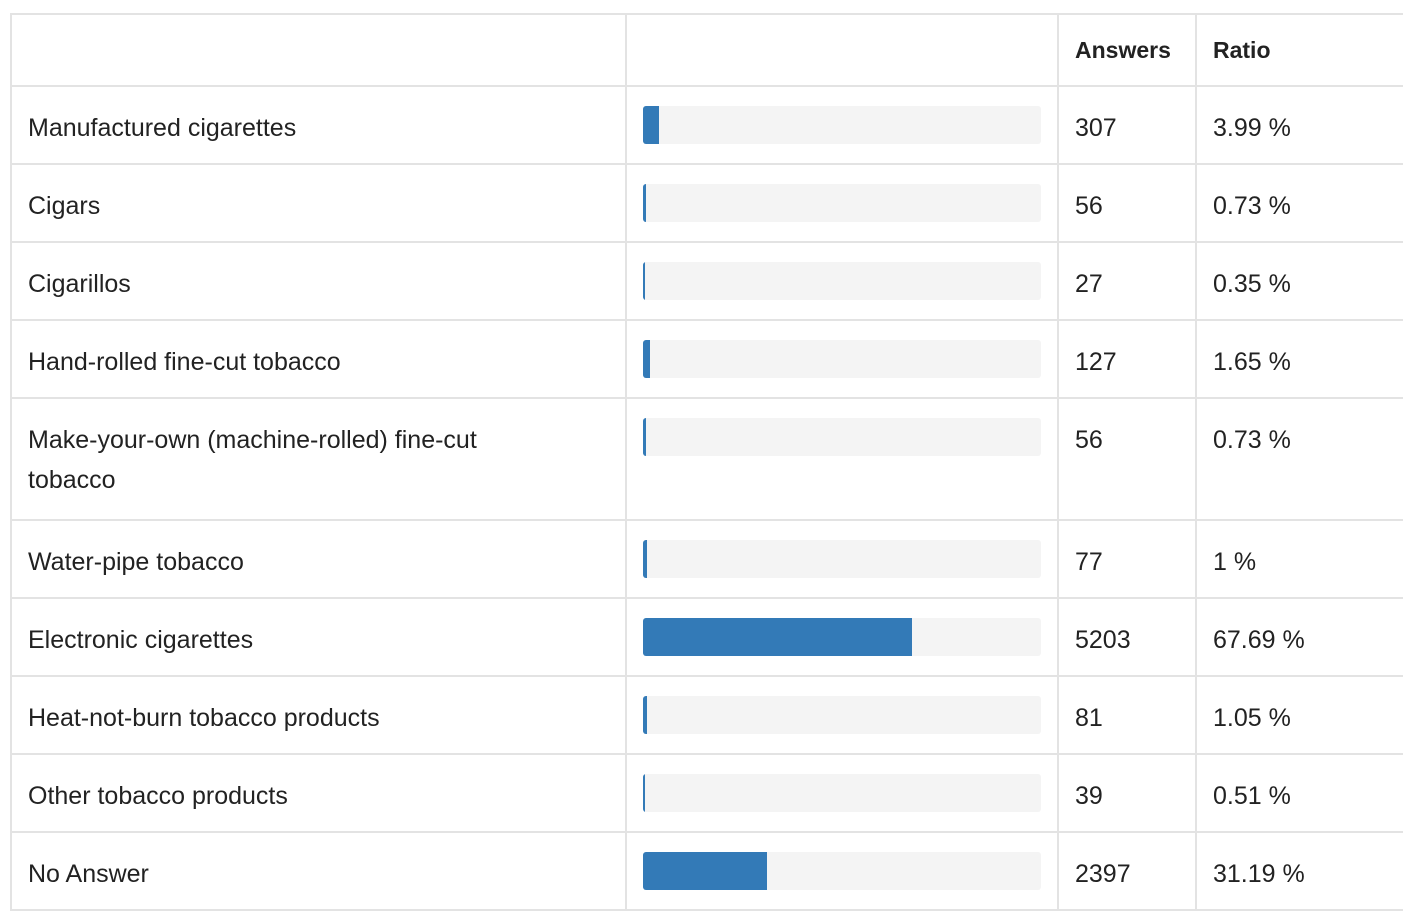  I want to click on table-row: Electronic cigarettes 5203 67.69 %, so click(706, 637).